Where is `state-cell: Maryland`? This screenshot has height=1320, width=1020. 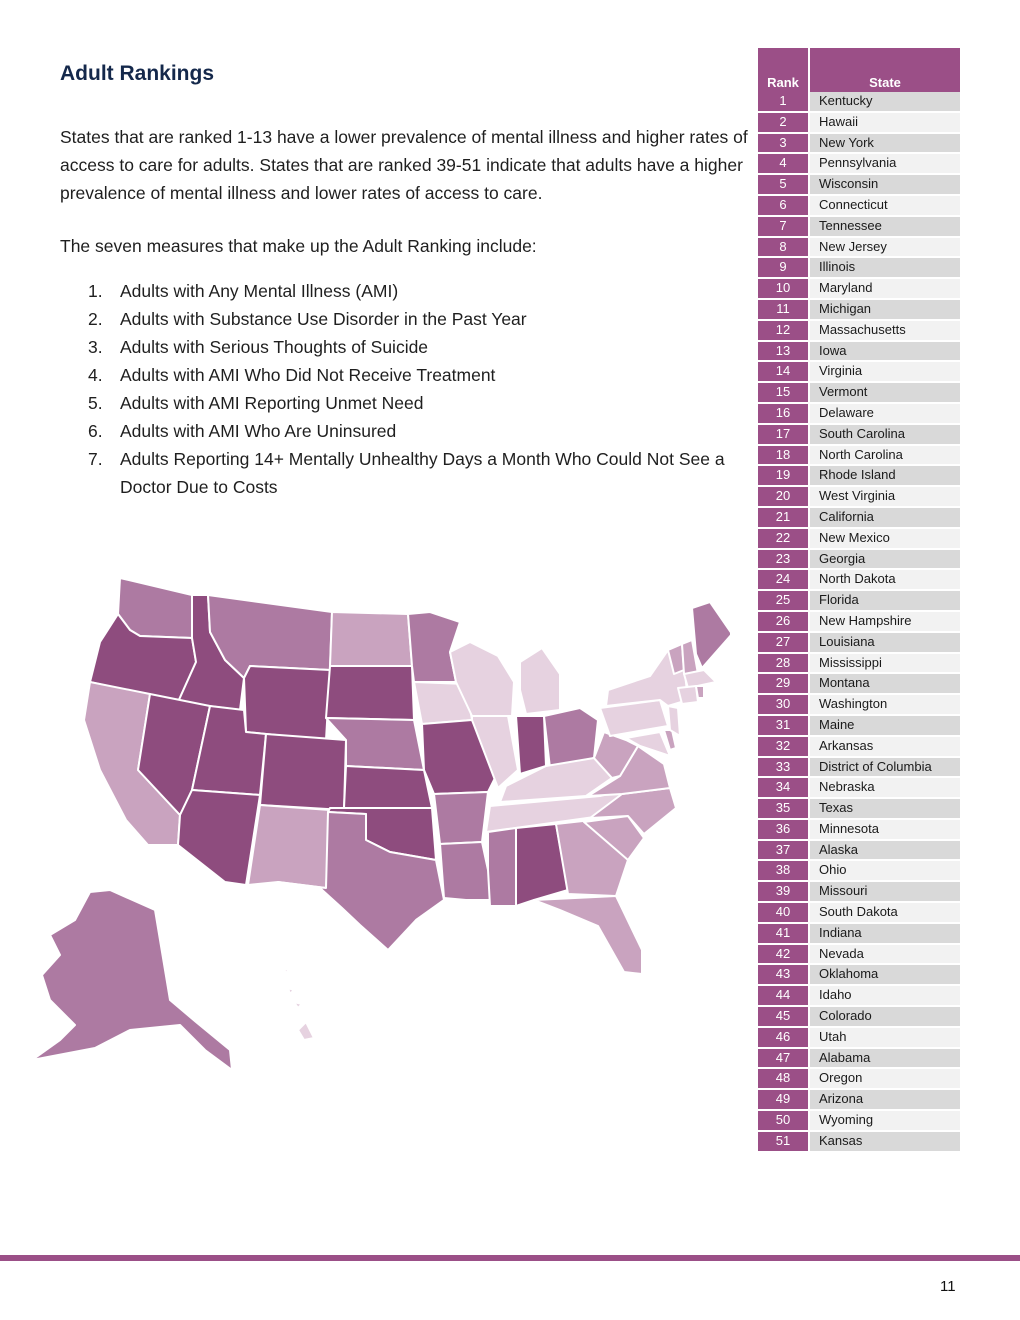
state-cell: Maryland is located at coordinates (885, 289).